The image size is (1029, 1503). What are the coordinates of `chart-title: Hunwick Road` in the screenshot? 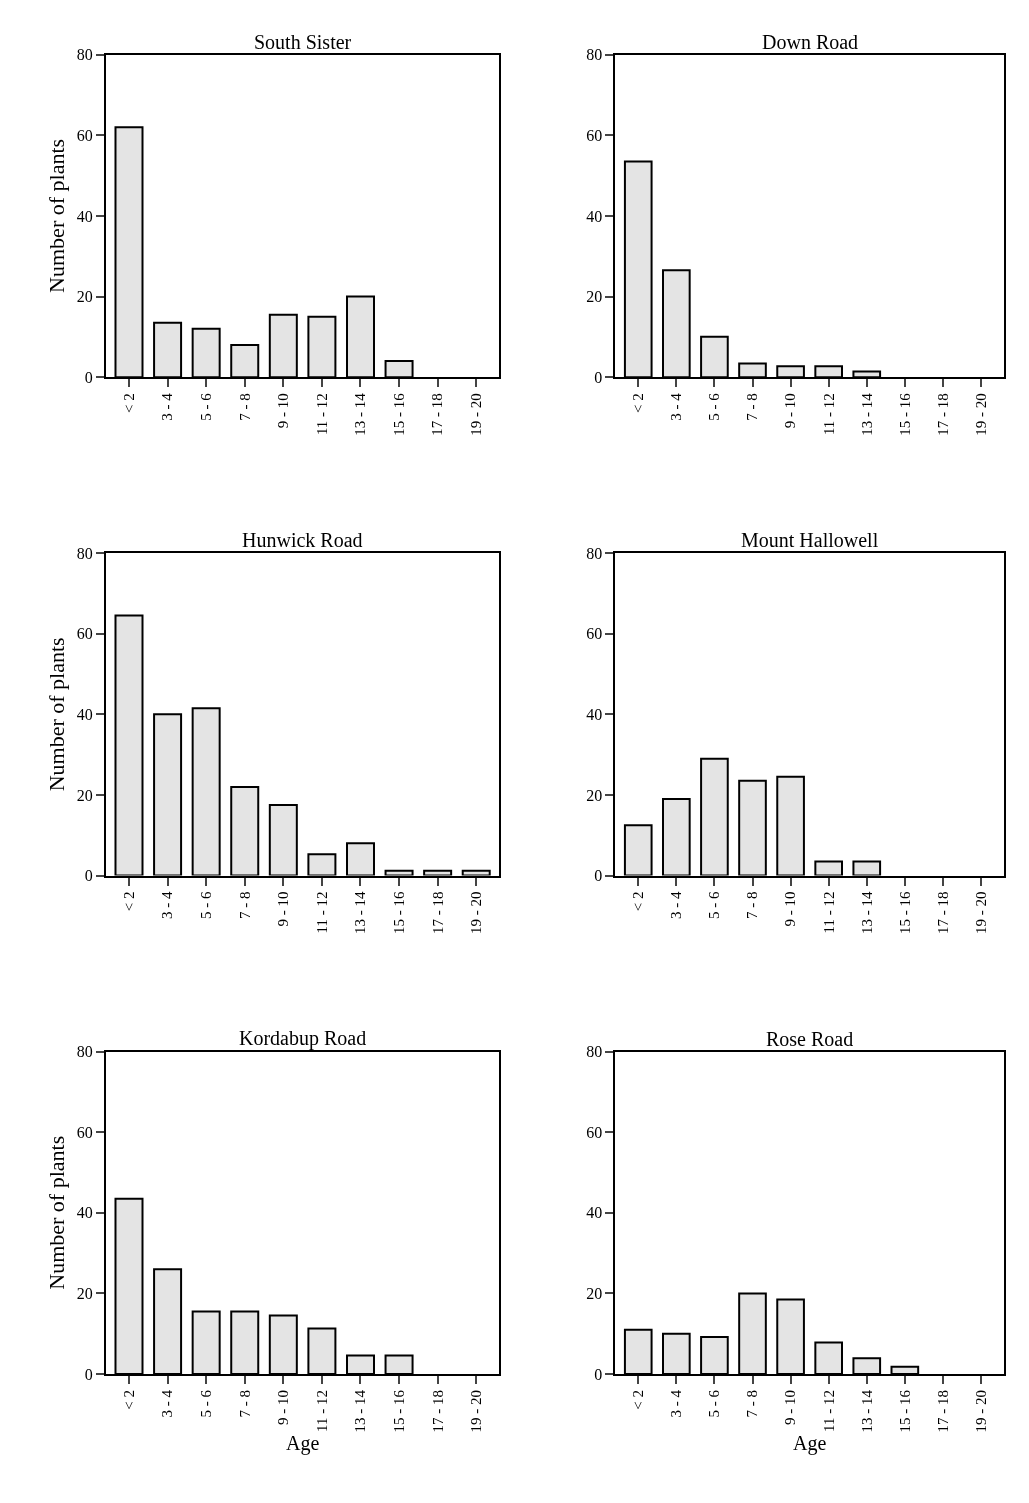 It's located at (302, 540).